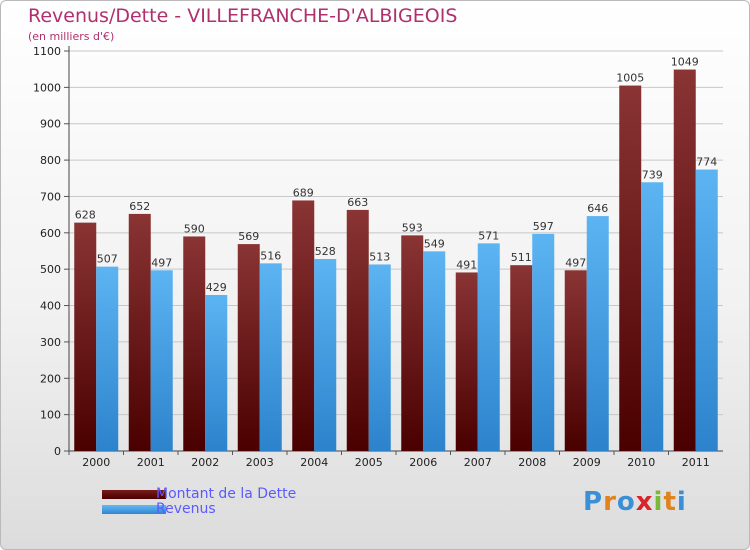  Describe the element at coordinates (50, 342) in the screenshot. I see `y-tick-label: 300` at that location.